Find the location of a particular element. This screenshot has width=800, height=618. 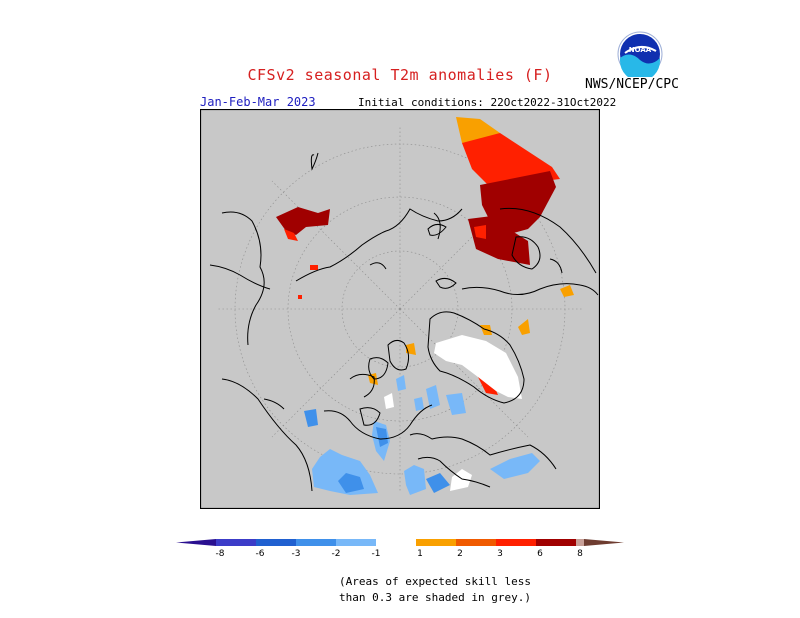

warm-region-orange is located at coordinates (478, 133).